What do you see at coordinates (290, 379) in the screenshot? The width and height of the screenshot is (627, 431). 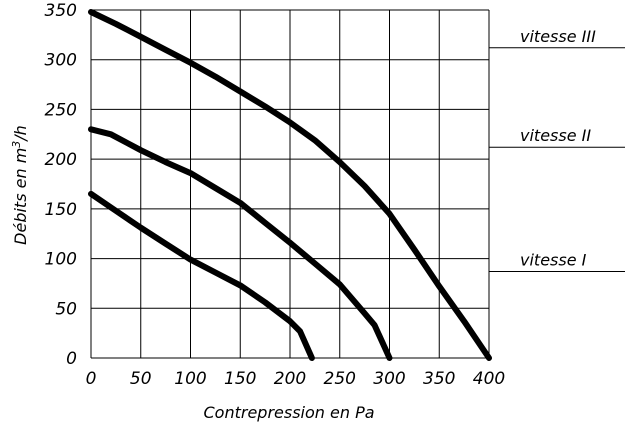 I see `x-tick-label: 200` at bounding box center [290, 379].